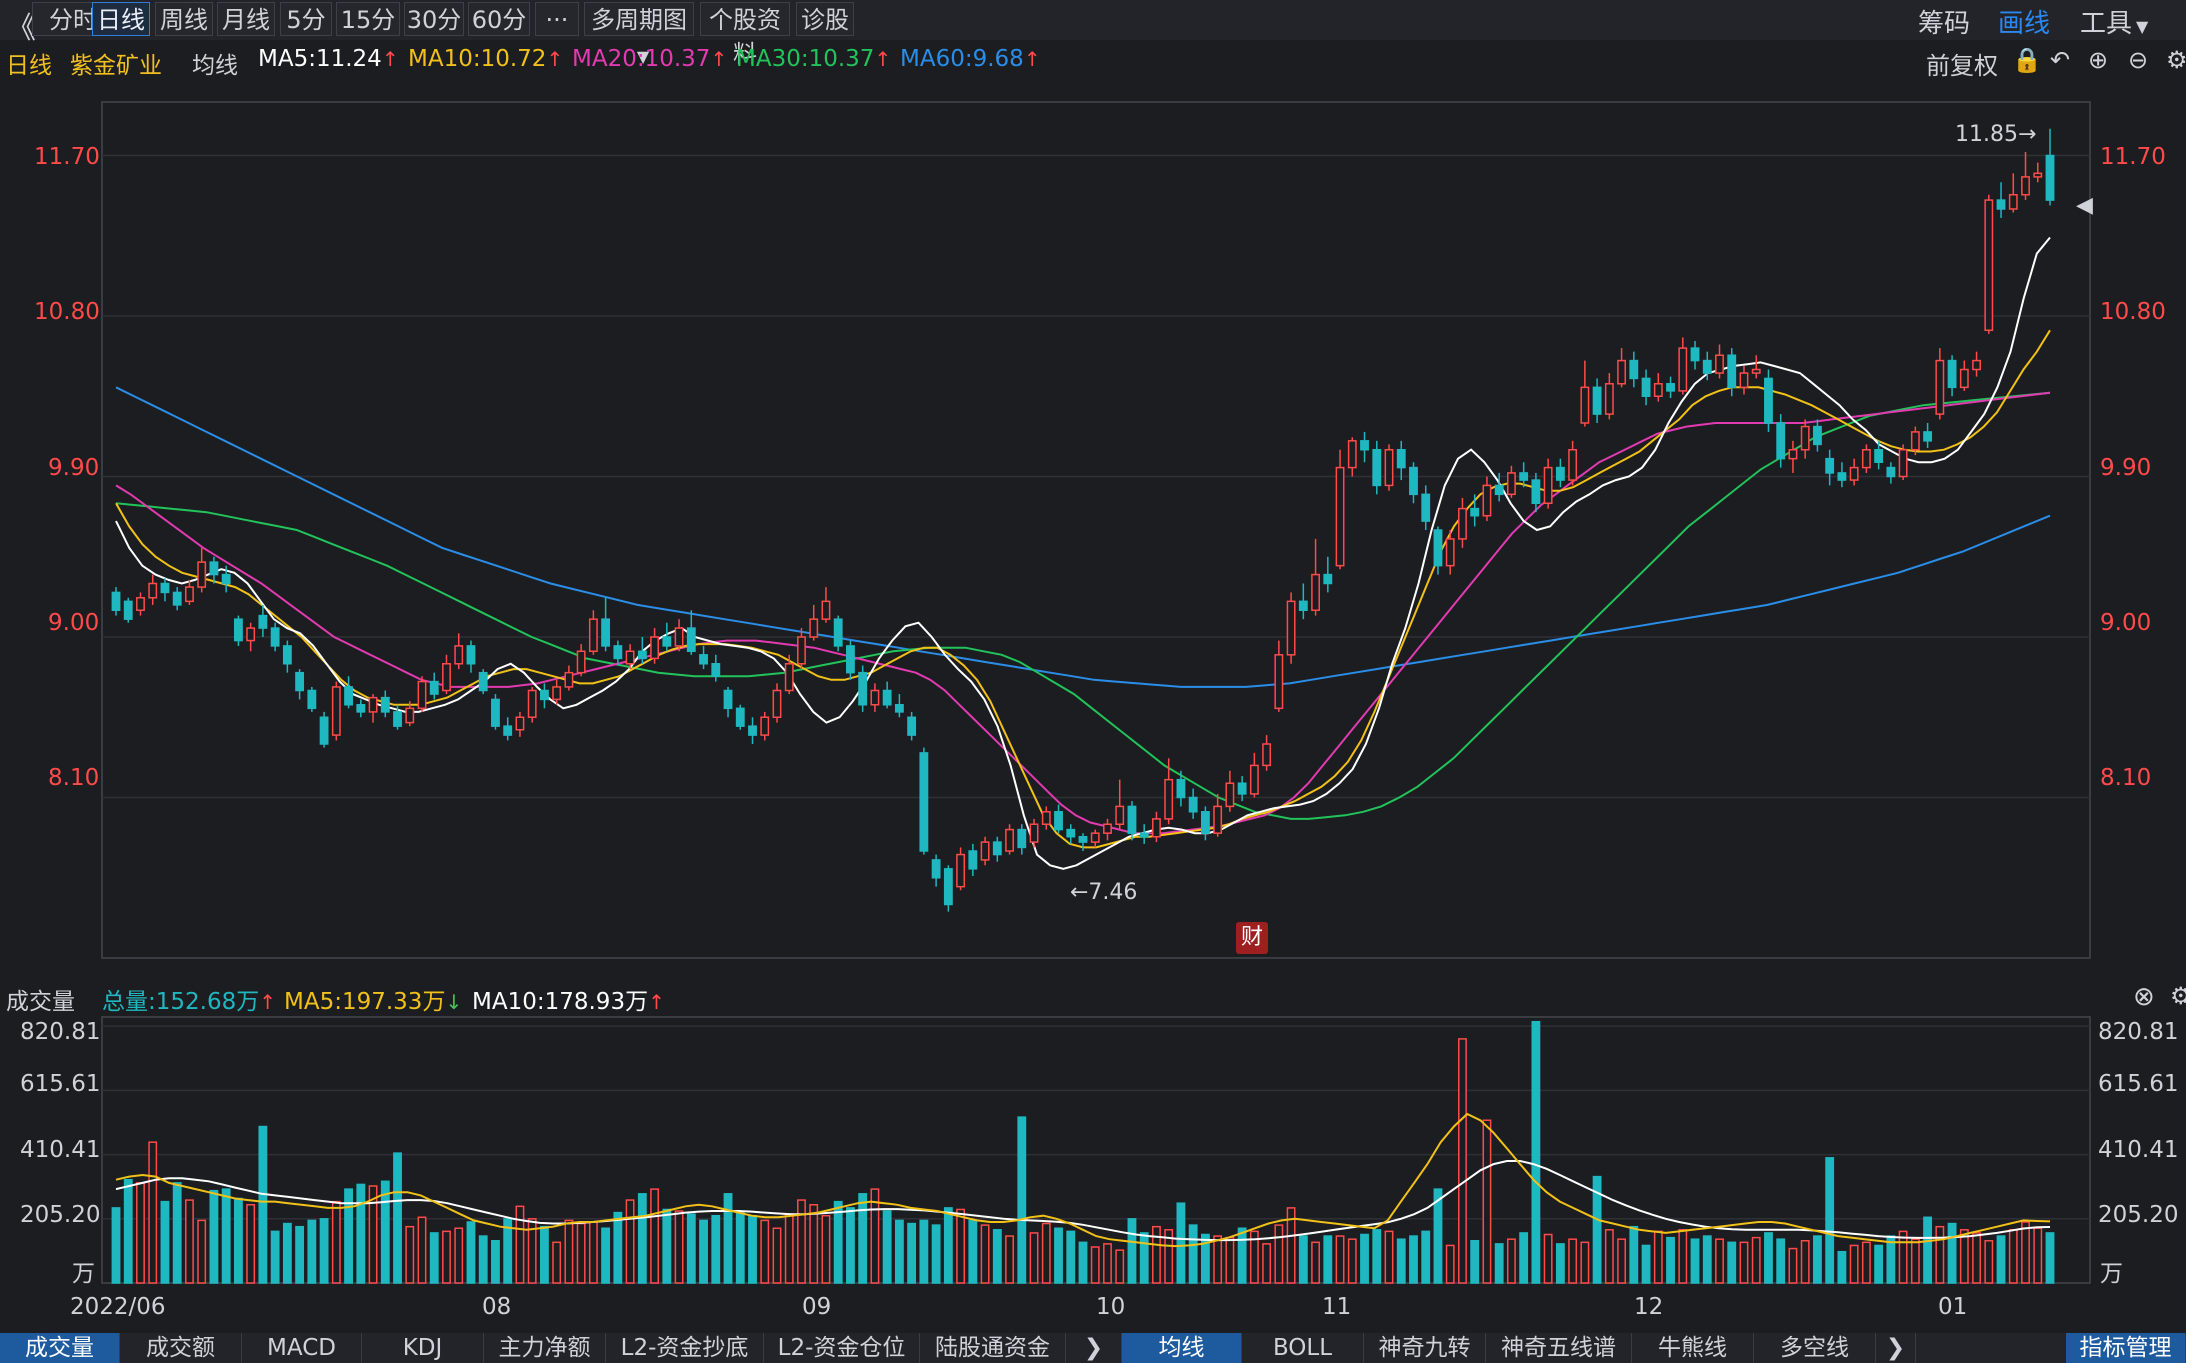  What do you see at coordinates (825, 19) in the screenshot?
I see `diagnose-button: 诊股` at bounding box center [825, 19].